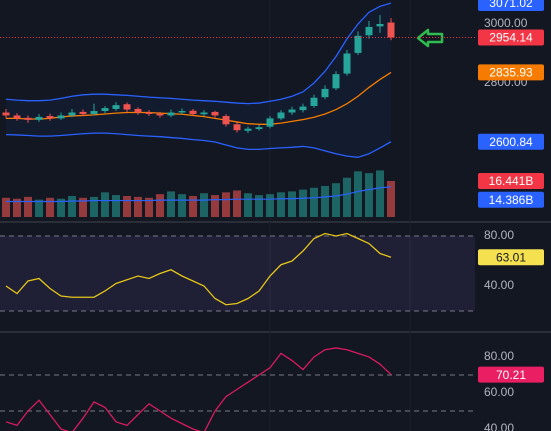 The width and height of the screenshot is (551, 431). What do you see at coordinates (499, 392) in the screenshot?
I see `y-tick-label: 60.00` at bounding box center [499, 392].